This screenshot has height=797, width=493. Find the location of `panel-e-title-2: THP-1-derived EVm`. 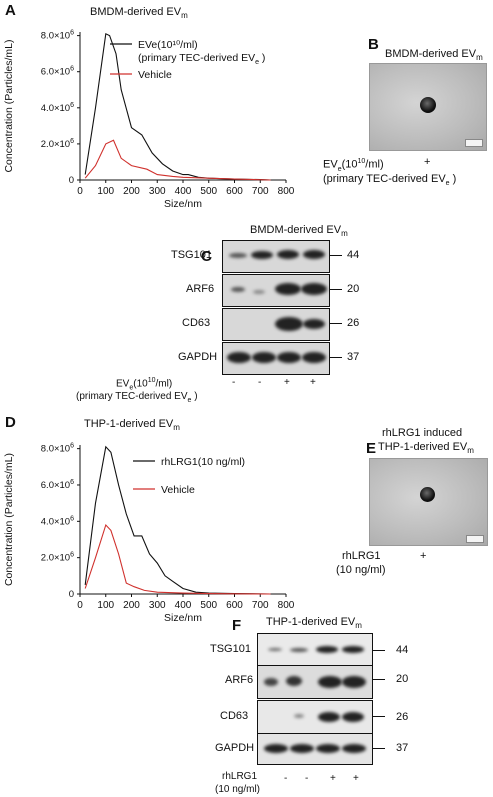

panel-e-title-2: THP-1-derived EVm is located at coordinates (426, 448).